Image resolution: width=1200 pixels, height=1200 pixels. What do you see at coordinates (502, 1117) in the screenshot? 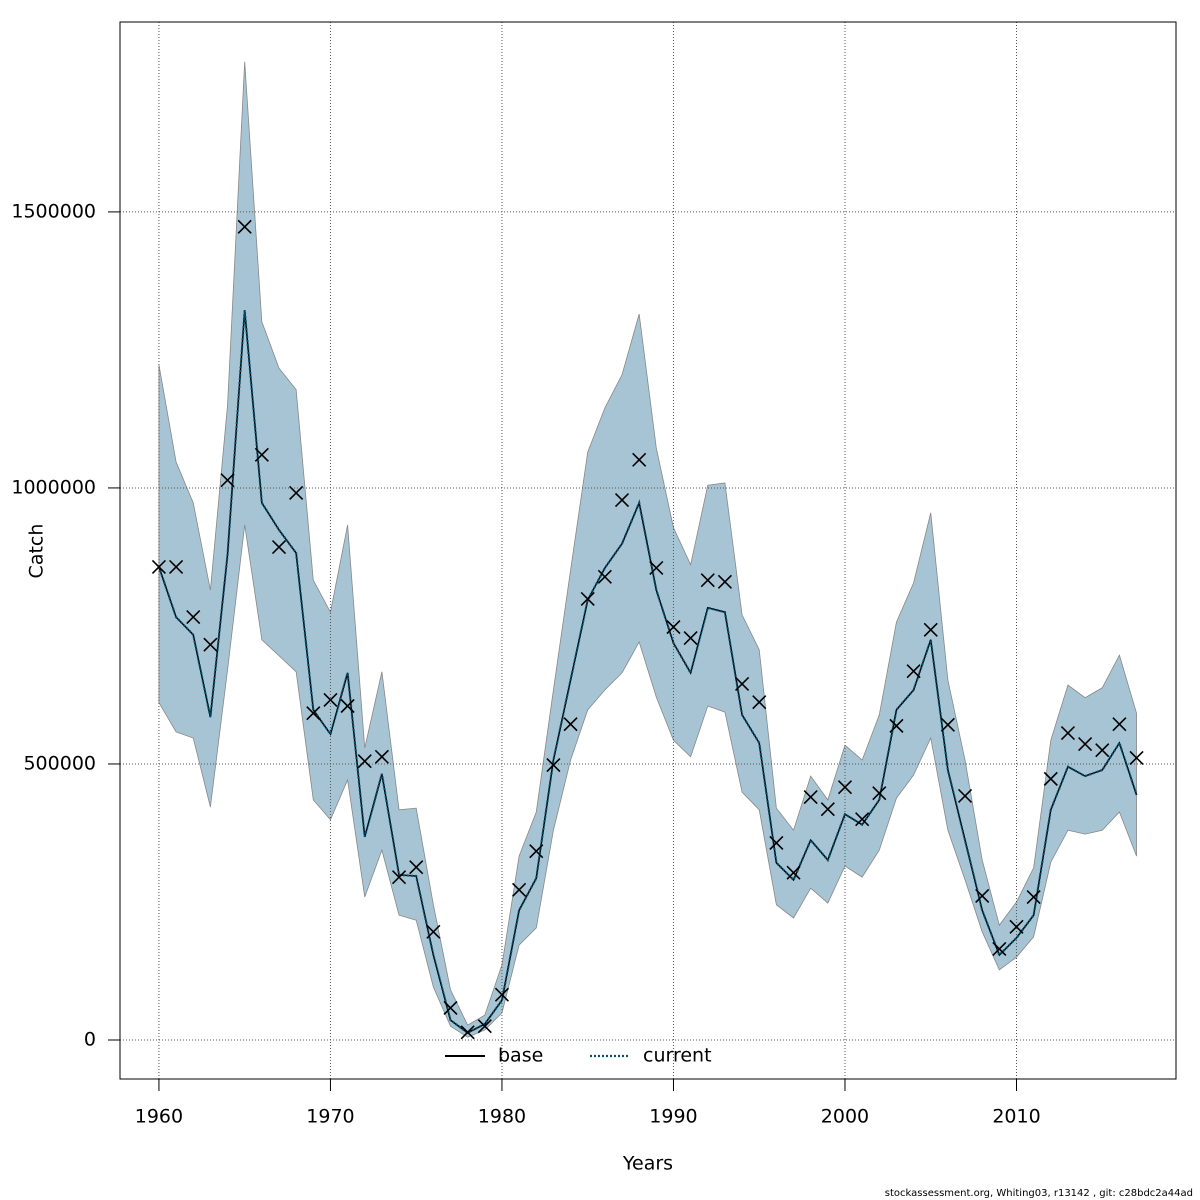
I see `x-tick-label: 1980` at bounding box center [502, 1117].